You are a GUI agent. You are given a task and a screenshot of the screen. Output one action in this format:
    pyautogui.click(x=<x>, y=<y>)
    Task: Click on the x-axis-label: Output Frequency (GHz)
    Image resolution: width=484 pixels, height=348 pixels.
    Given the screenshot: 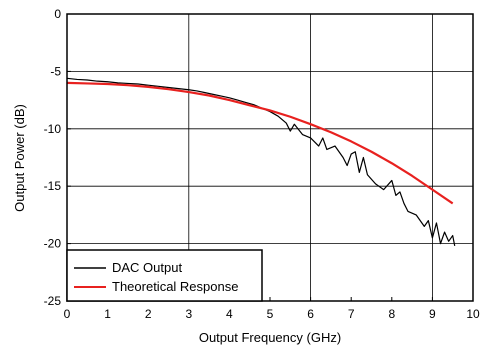 What is the action you would take?
    pyautogui.click(x=270, y=337)
    